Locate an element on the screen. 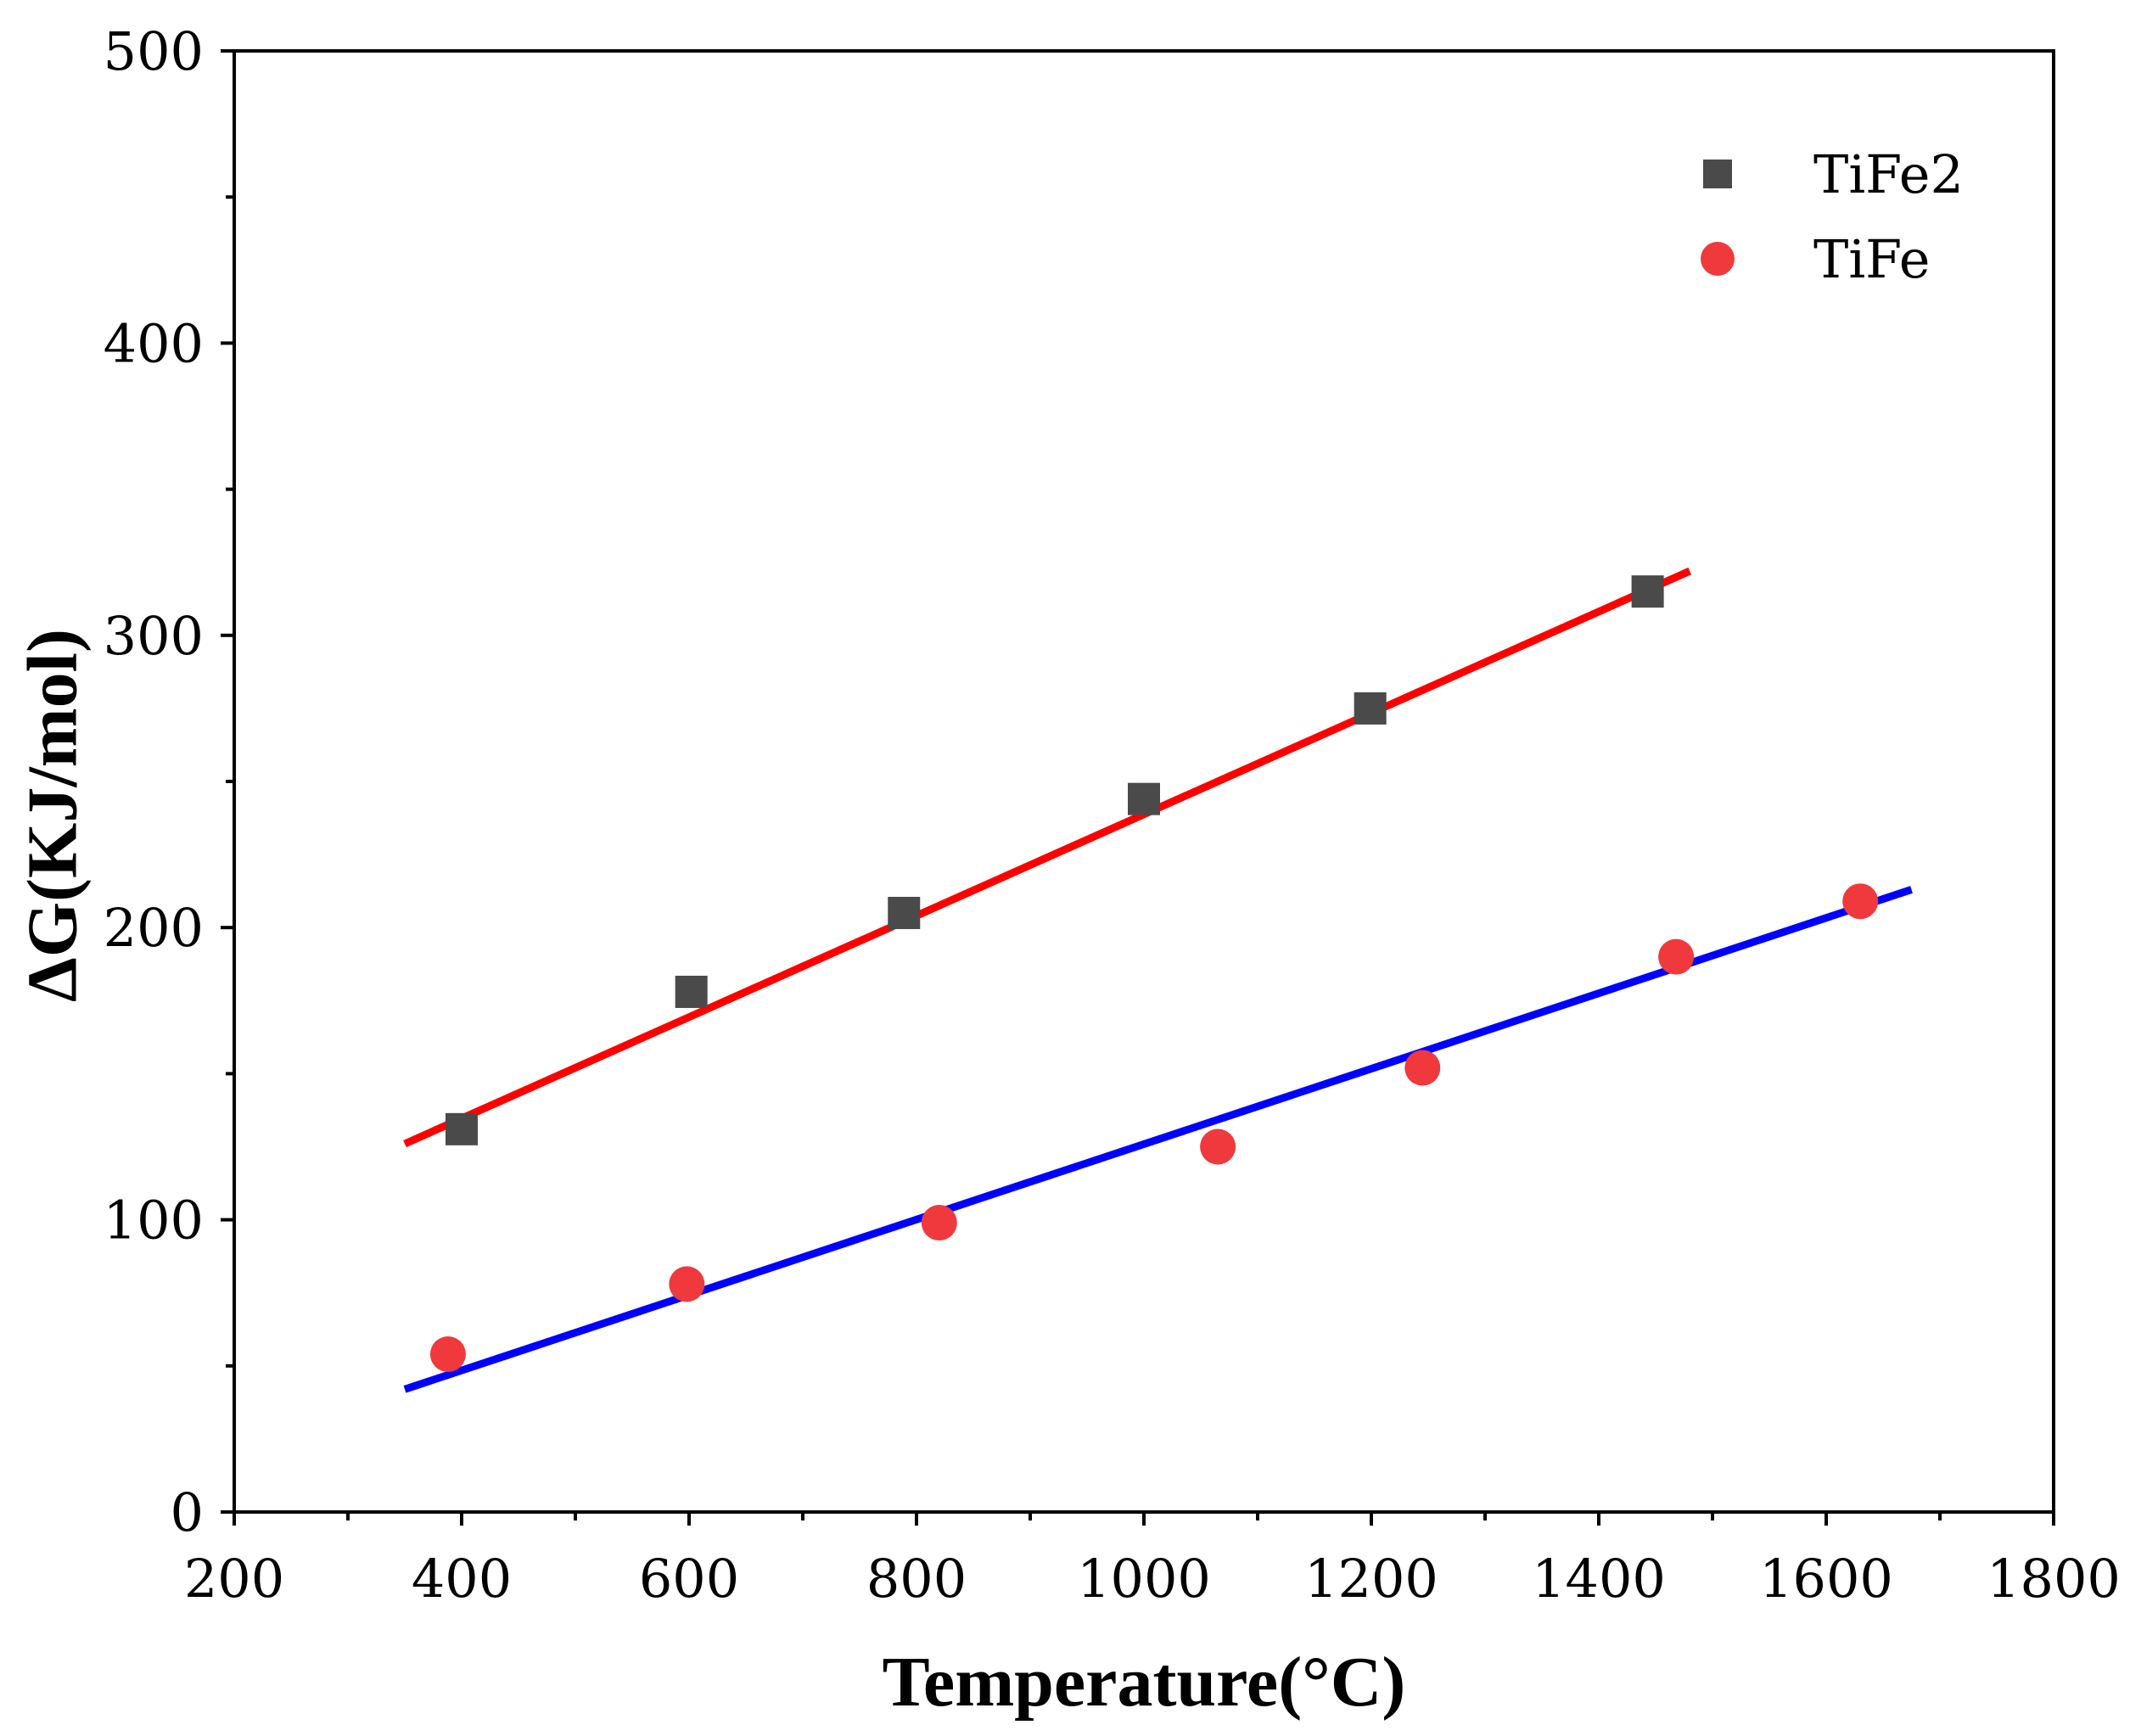  y-tick-label: 500 is located at coordinates (154, 51).